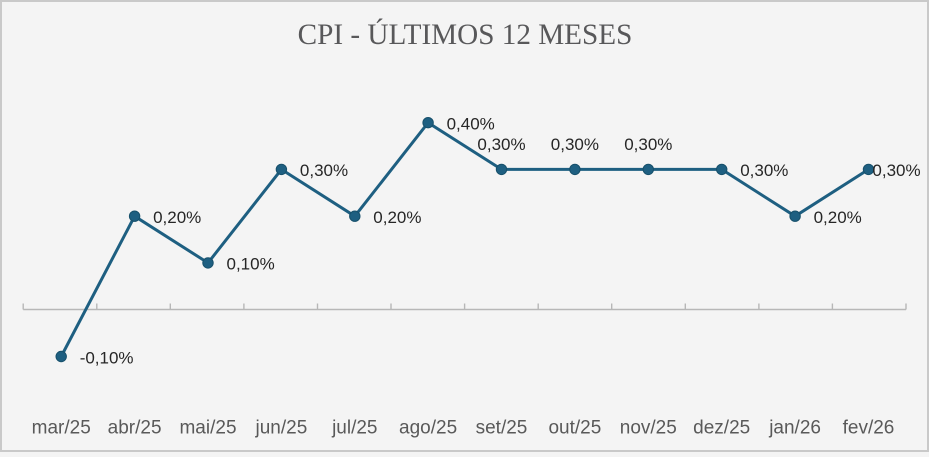 The image size is (929, 457). Describe the element at coordinates (251, 264) in the screenshot. I see `svg-text: 0,10%` at that location.